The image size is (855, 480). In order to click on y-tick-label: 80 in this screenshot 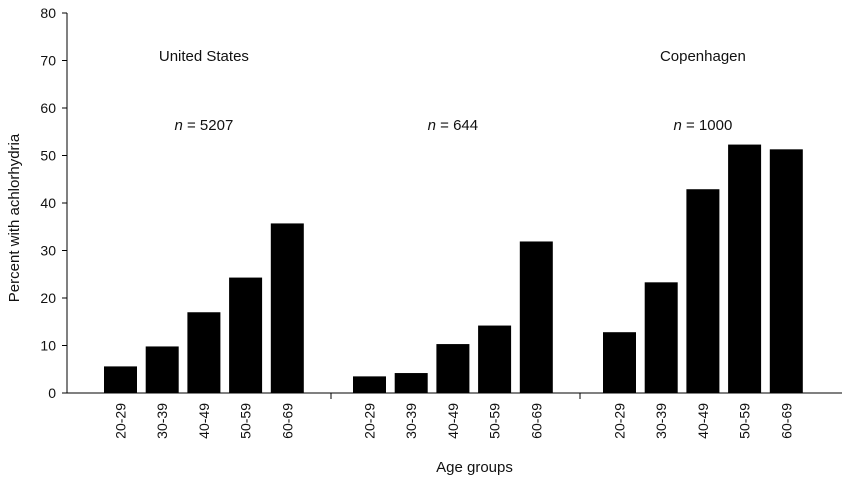, I will do `click(48, 13)`.